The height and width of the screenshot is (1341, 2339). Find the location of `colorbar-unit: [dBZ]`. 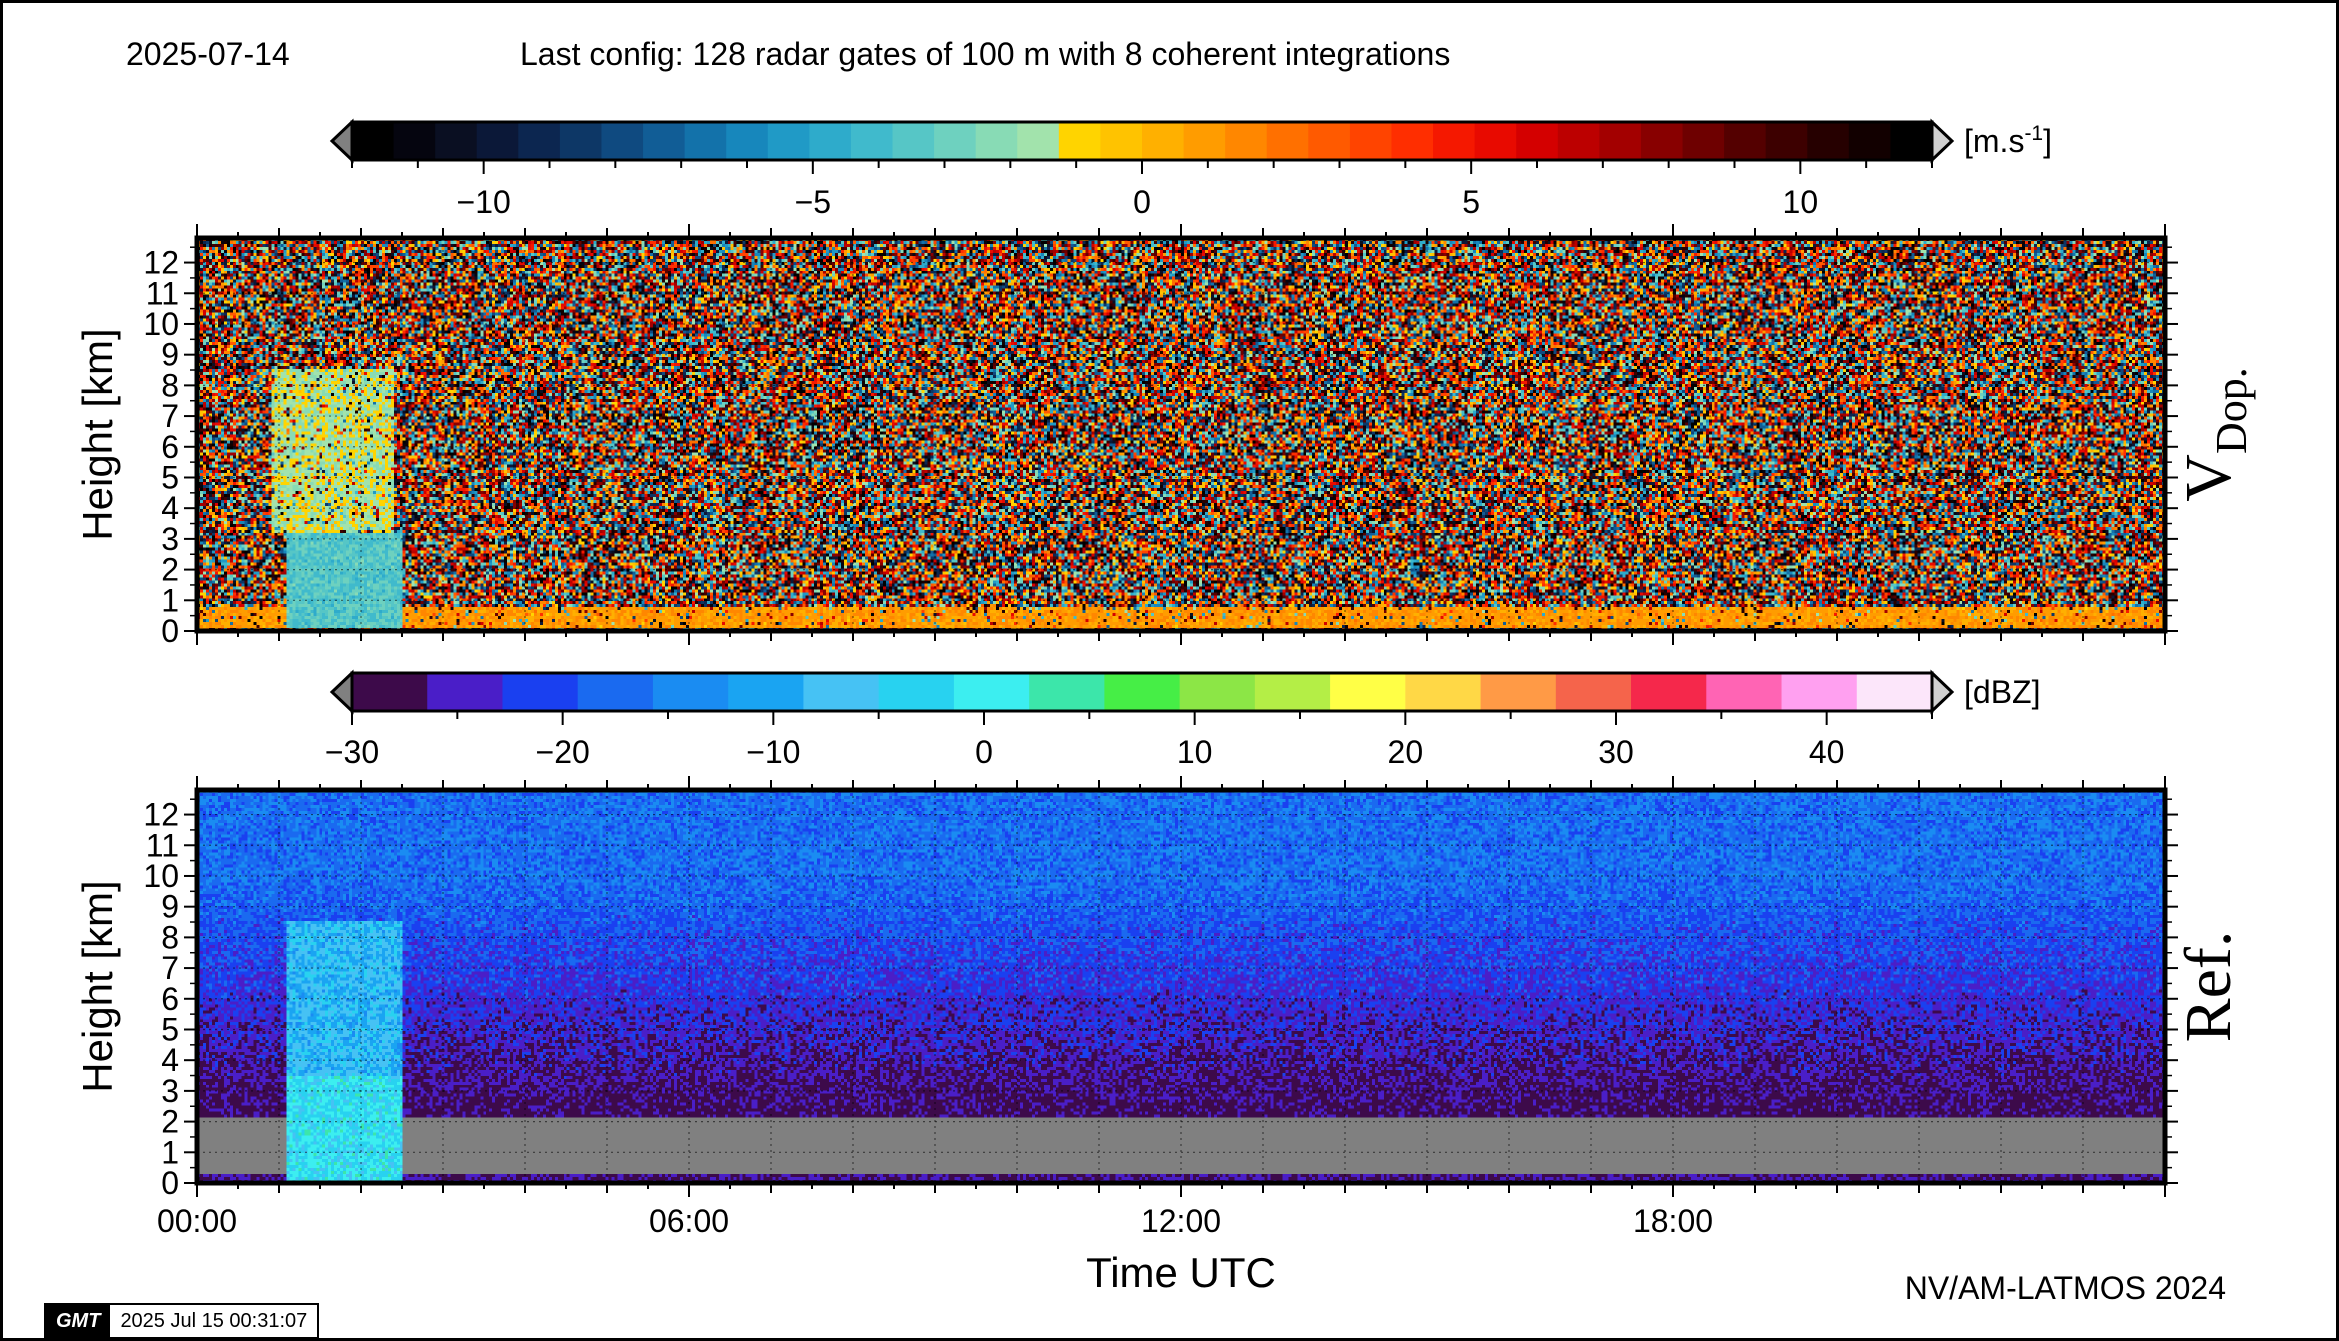

colorbar-unit: [dBZ] is located at coordinates (2002, 692).